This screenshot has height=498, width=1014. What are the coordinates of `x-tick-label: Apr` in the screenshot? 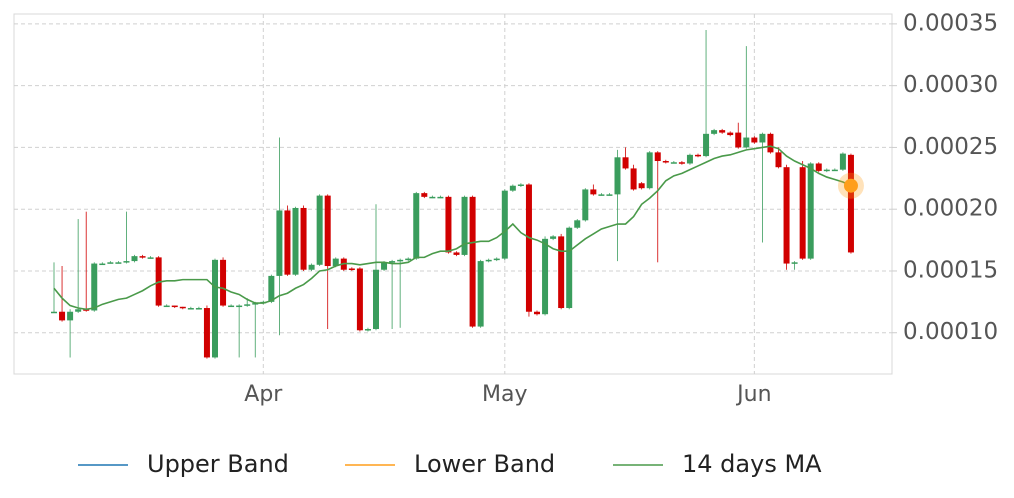 It's located at (263, 394).